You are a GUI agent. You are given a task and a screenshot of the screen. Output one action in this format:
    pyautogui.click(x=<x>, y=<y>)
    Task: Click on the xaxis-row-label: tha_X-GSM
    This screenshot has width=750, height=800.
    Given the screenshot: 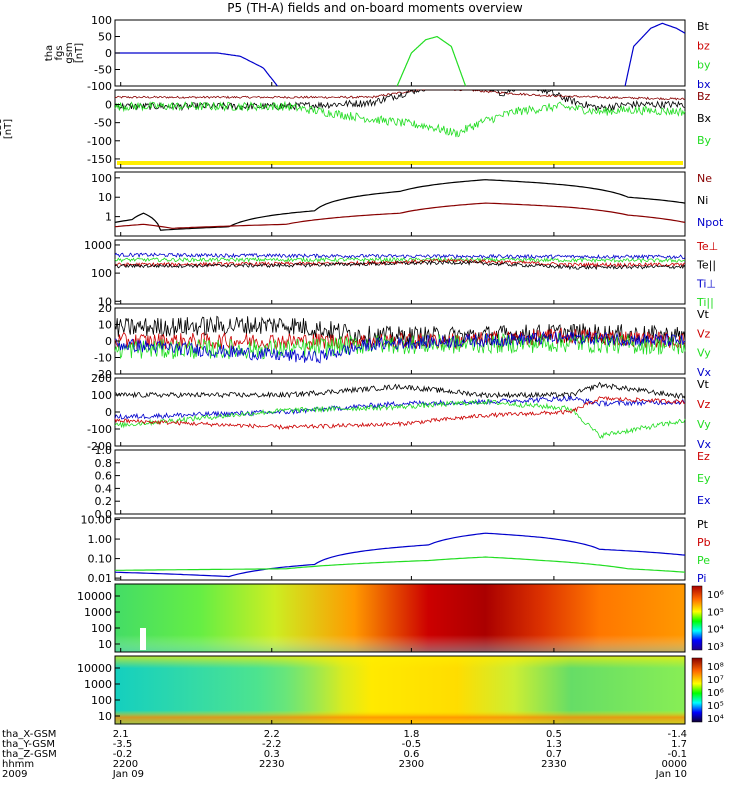 What is the action you would take?
    pyautogui.click(x=29, y=734)
    